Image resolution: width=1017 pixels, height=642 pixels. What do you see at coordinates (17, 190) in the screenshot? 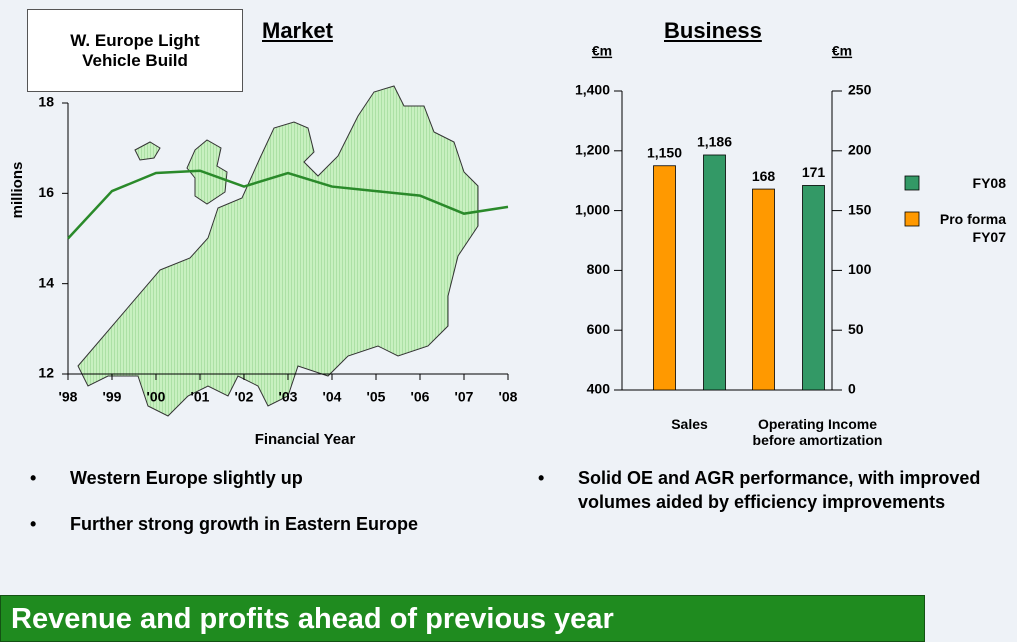
I see `y-axis-label: millions` at bounding box center [17, 190].